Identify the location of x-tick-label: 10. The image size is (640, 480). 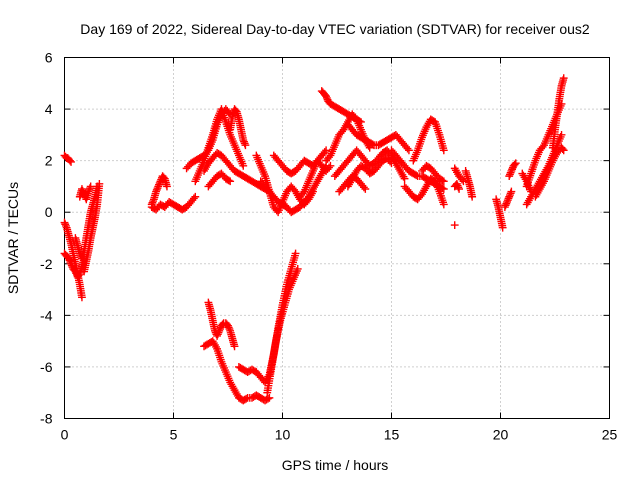
(283, 435).